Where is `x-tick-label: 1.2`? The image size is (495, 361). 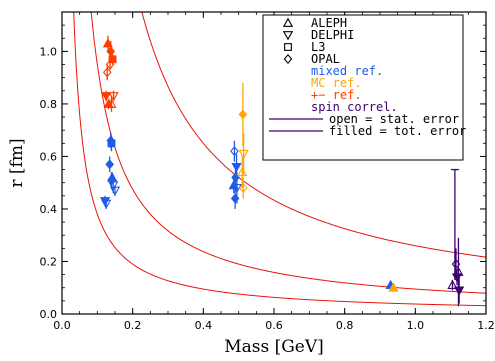 x-tick-label: 1.2 is located at coordinates (486, 325).